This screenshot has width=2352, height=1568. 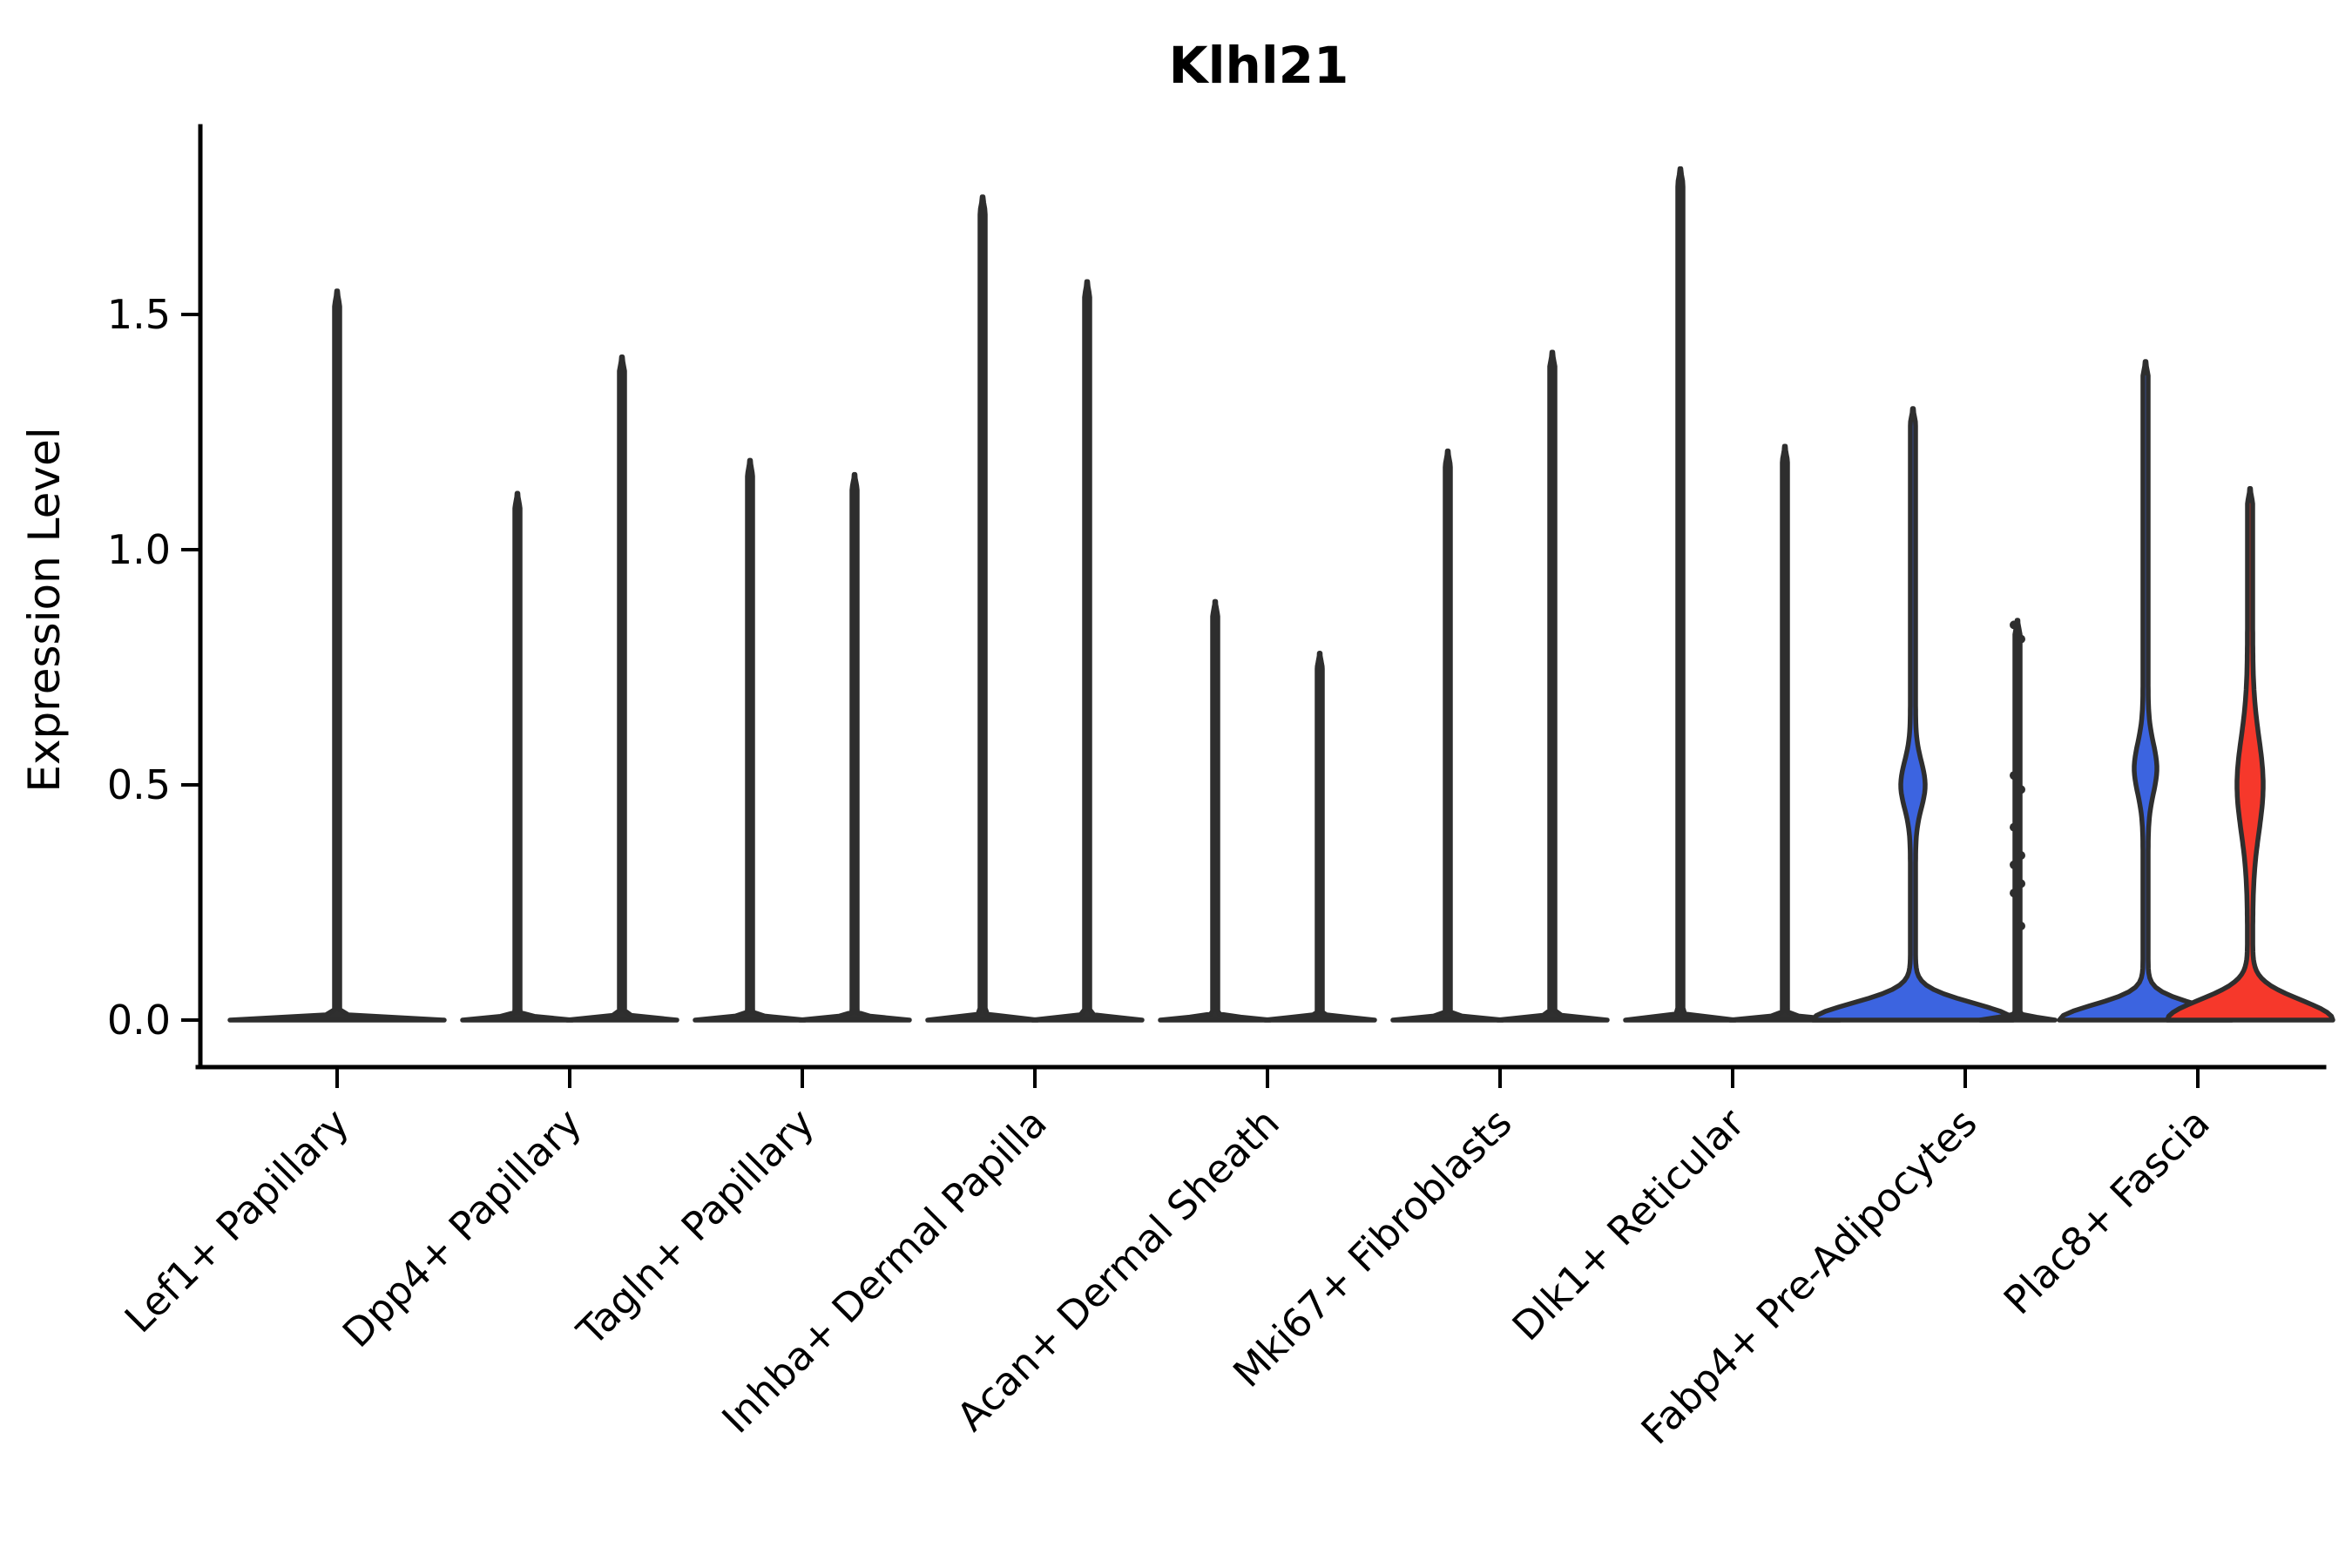 I want to click on x-category-label: Lef1+ Papillary, so click(x=237, y=1221).